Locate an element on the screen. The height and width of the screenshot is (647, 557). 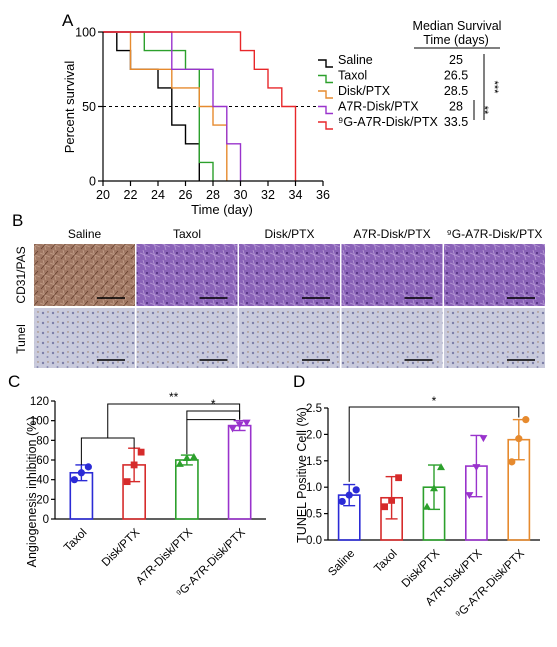
tunel-x-tick-label-2: Taxol is located at coordinates (385, 561).